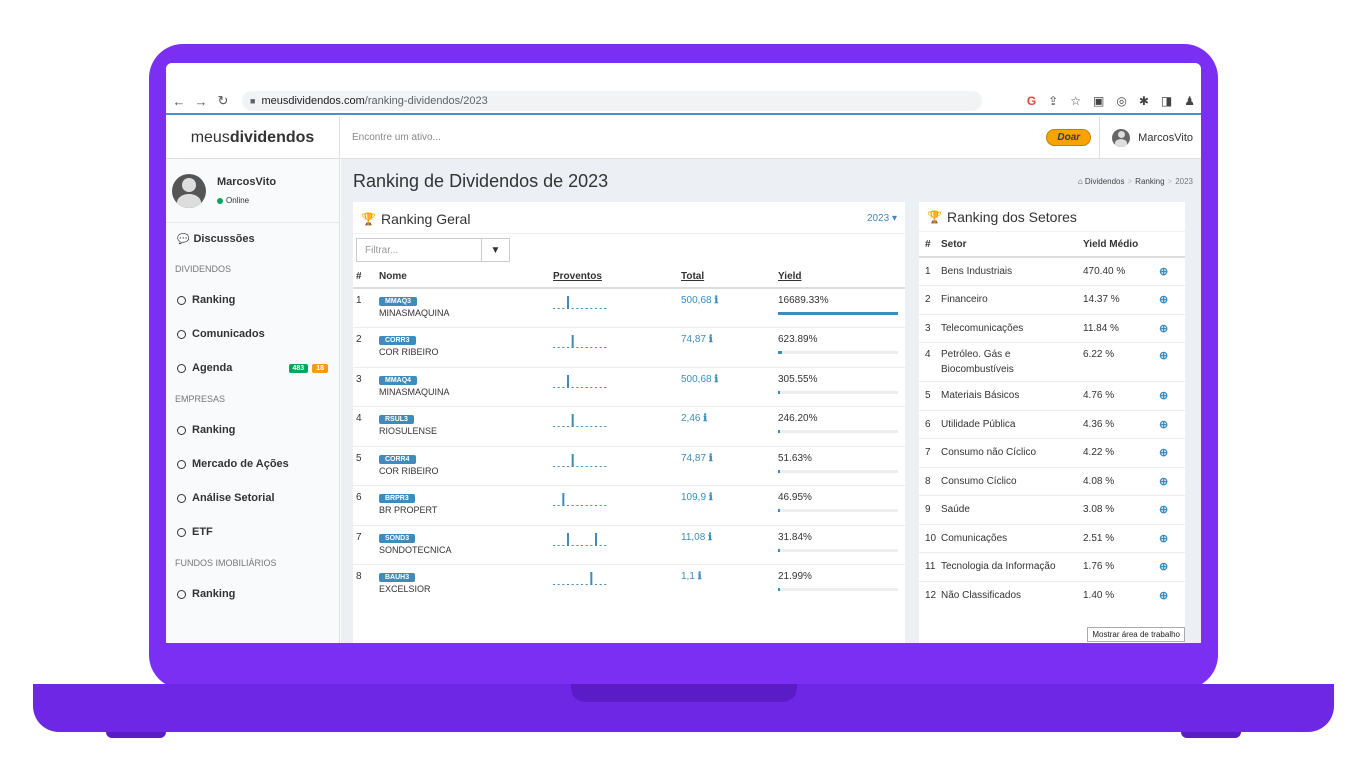 The image size is (1366, 768). I want to click on table-row: 9 Saúde 3.08 % ⊕, so click(1052, 509).